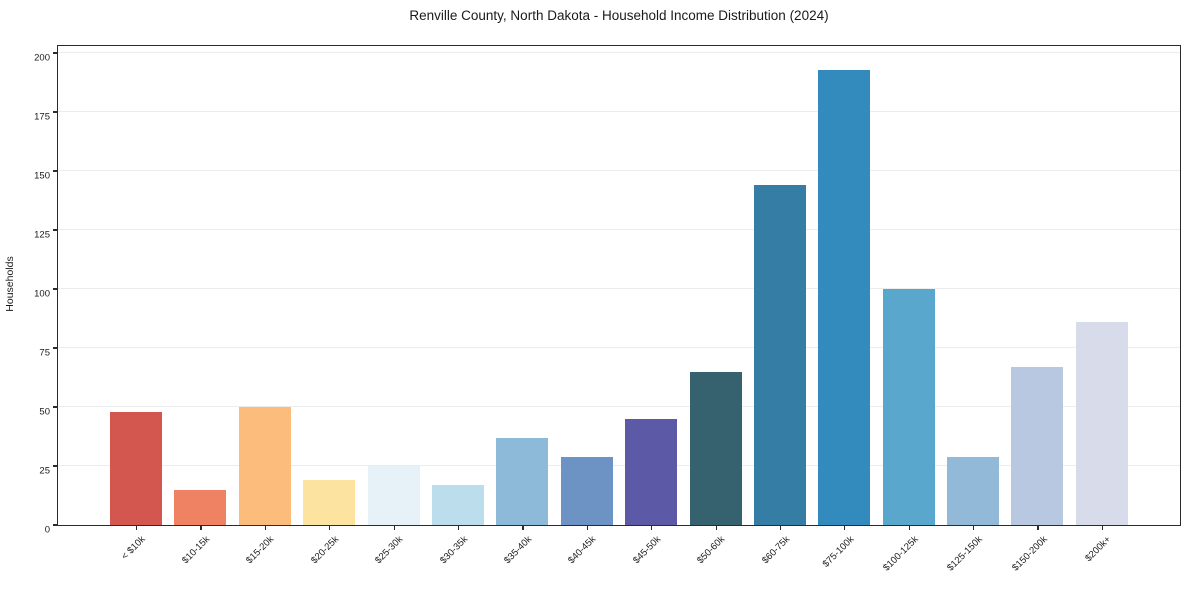  I want to click on y-axis-label: Households, so click(10, 284).